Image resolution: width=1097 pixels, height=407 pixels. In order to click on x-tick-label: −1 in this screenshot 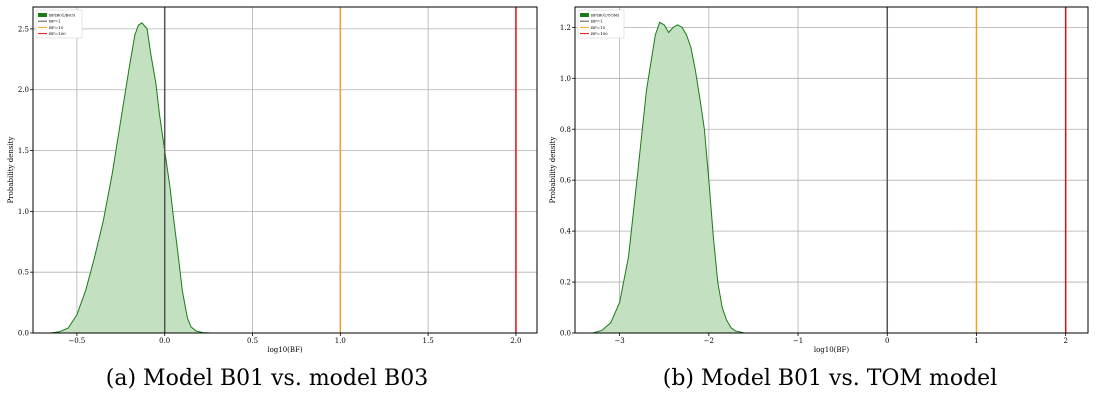, I will do `click(798, 341)`.